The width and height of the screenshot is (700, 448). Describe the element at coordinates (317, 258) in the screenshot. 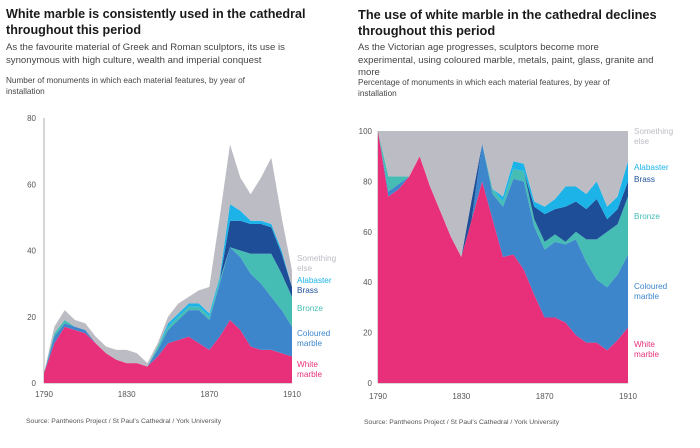

I see `left-legend-something-else-line-1: Something` at that location.